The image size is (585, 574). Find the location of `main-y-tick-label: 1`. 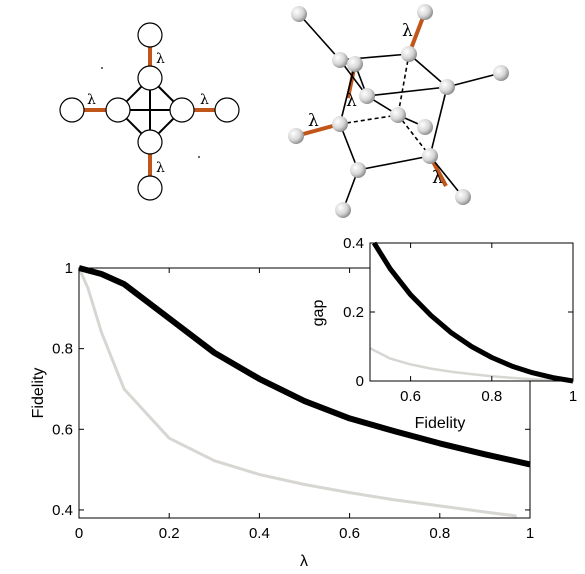

main-y-tick-label: 1 is located at coordinates (69, 268).